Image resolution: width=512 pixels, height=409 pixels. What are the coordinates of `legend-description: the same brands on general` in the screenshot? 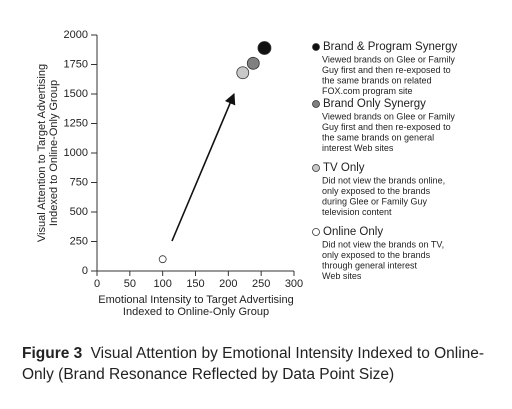 It's located at (378, 137).